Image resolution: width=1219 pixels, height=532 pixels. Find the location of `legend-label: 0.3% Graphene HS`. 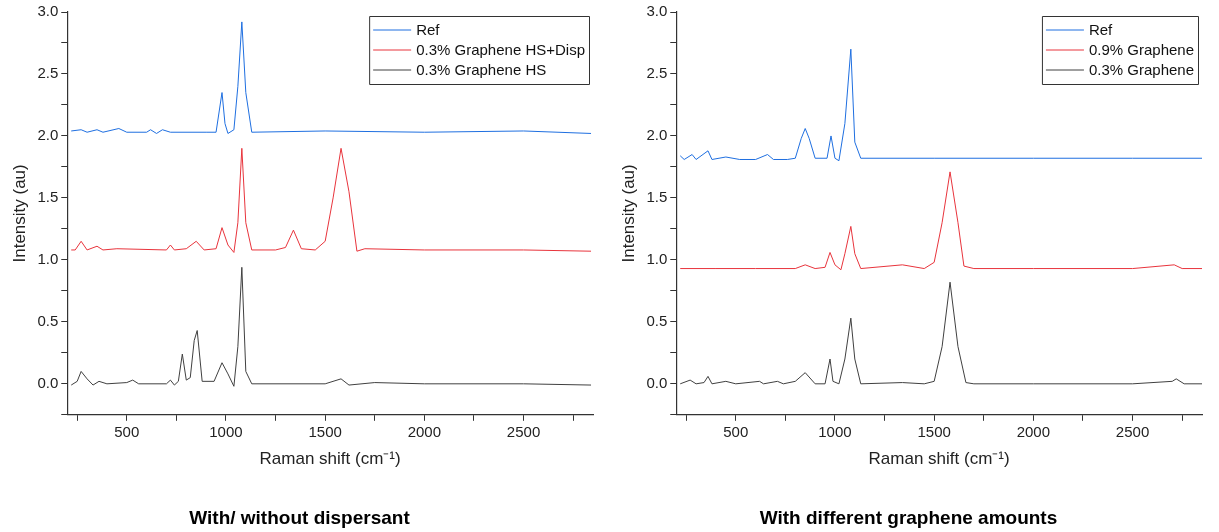

legend-label: 0.3% Graphene HS is located at coordinates (481, 70).